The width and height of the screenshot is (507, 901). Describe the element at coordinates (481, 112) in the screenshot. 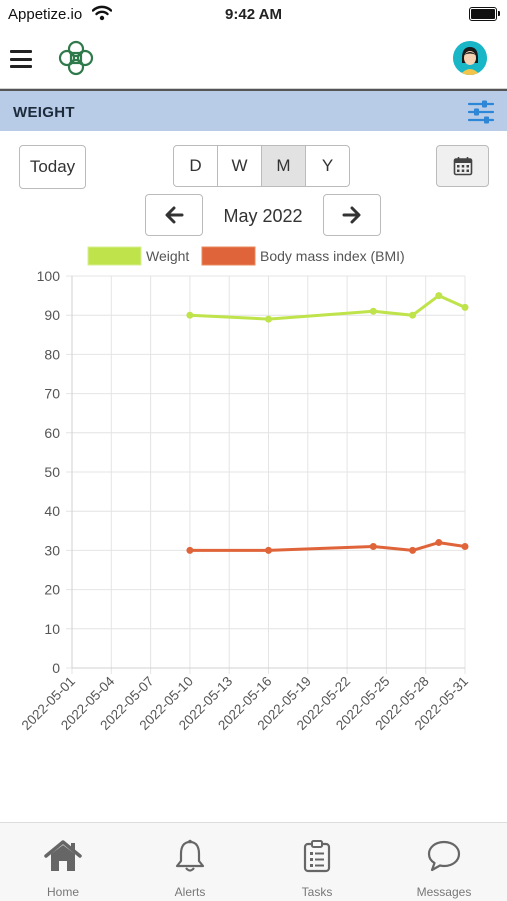

I see `filter-icon` at that location.